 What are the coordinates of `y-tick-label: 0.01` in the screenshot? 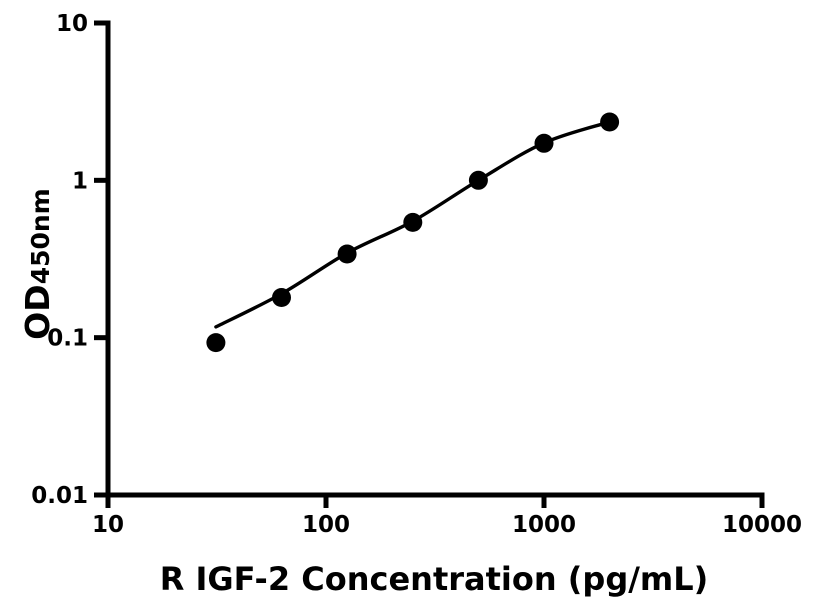 It's located at (59, 496).